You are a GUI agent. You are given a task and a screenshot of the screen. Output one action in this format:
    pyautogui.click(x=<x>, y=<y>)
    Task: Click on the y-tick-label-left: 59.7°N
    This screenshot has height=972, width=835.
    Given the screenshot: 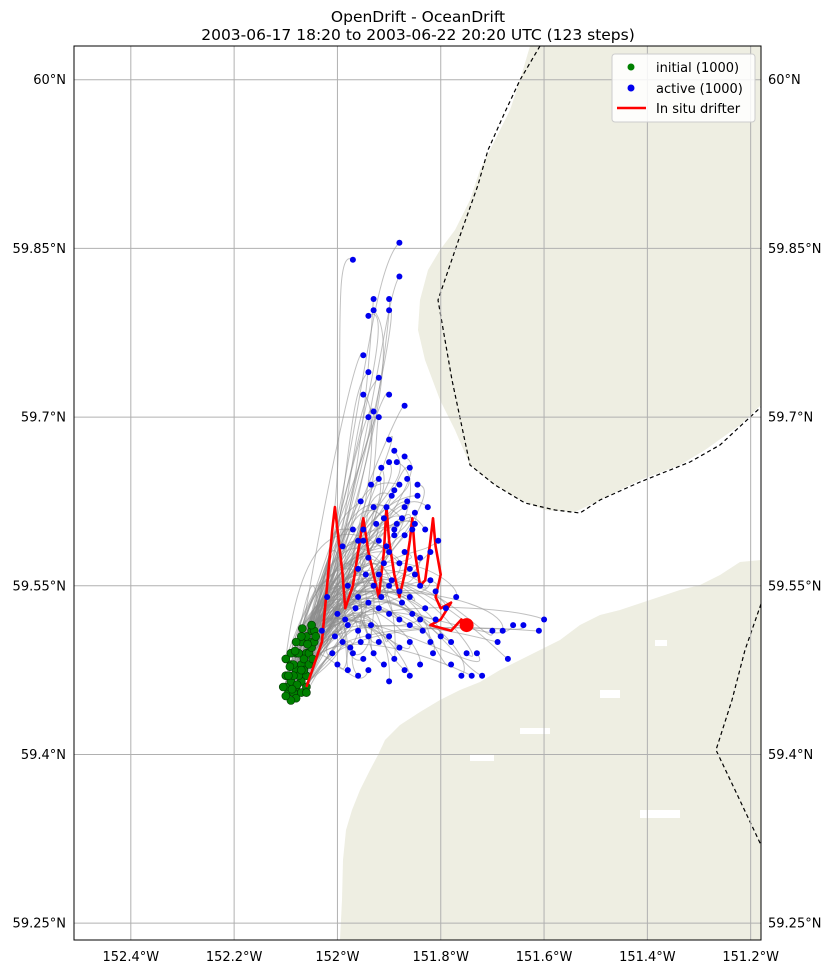 What is the action you would take?
    pyautogui.click(x=43, y=418)
    